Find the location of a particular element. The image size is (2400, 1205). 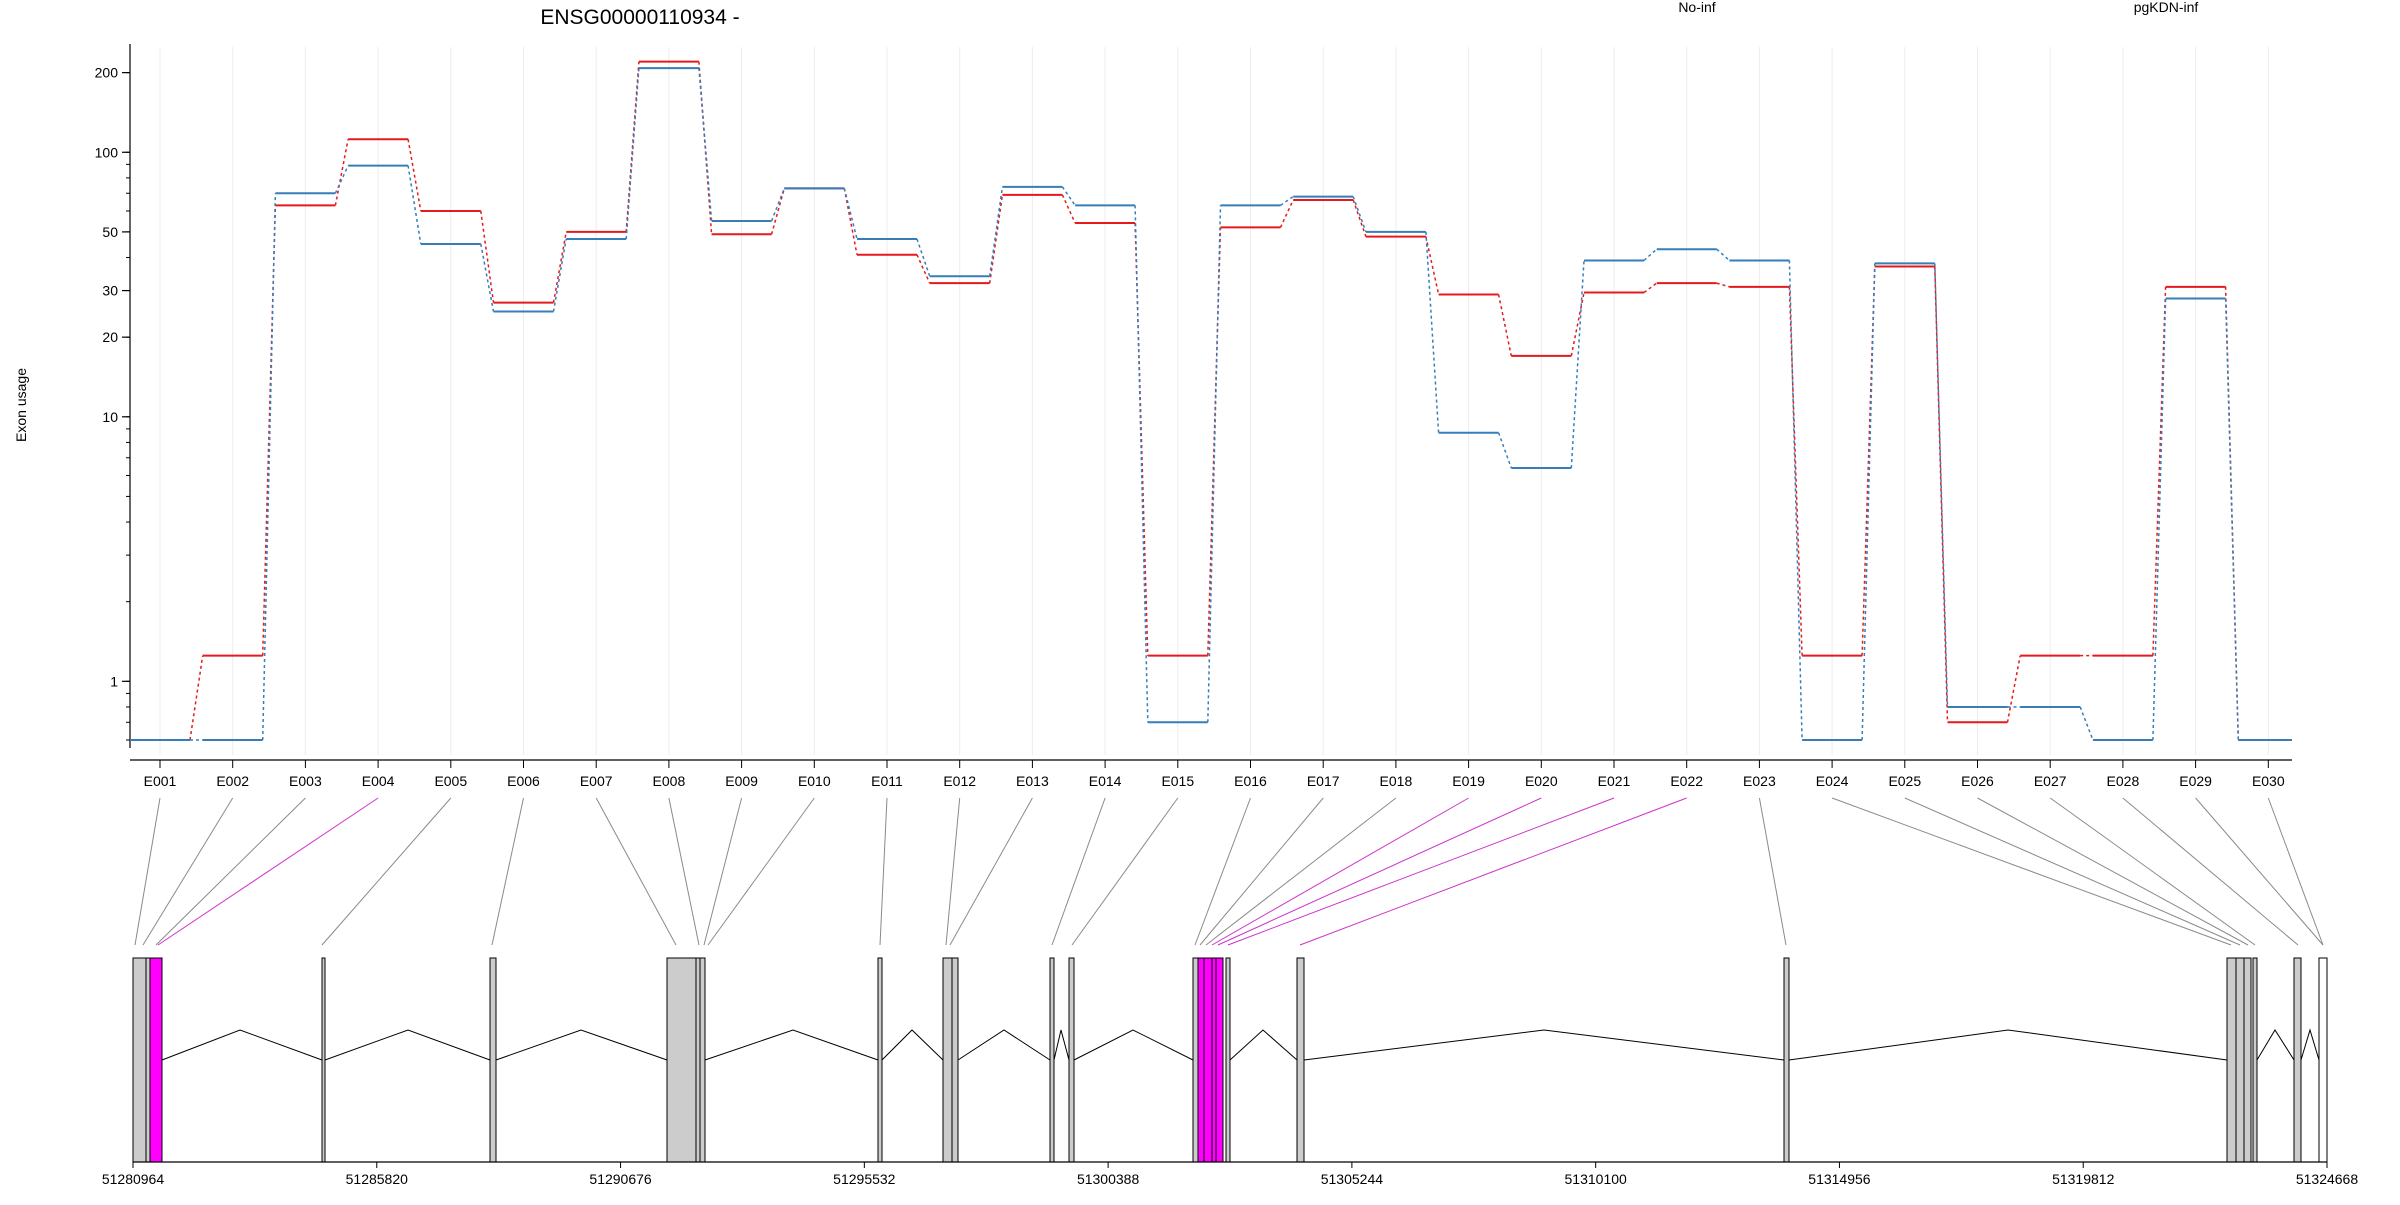

x-tick-label-e023: E023 is located at coordinates (1759, 781).